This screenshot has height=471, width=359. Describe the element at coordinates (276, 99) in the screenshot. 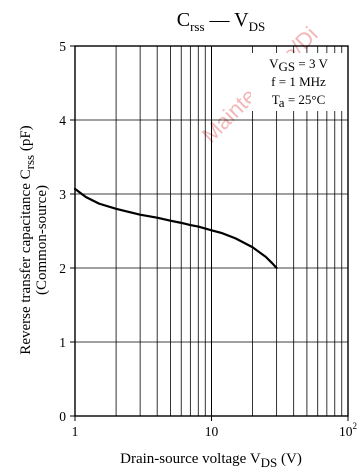

I see `condition-symbol: T` at that location.